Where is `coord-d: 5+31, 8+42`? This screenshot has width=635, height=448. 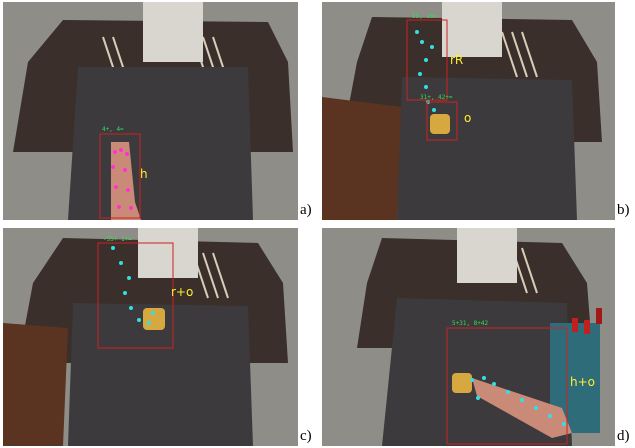
coord-d: 5+31, 8+42 is located at coordinates (470, 323).